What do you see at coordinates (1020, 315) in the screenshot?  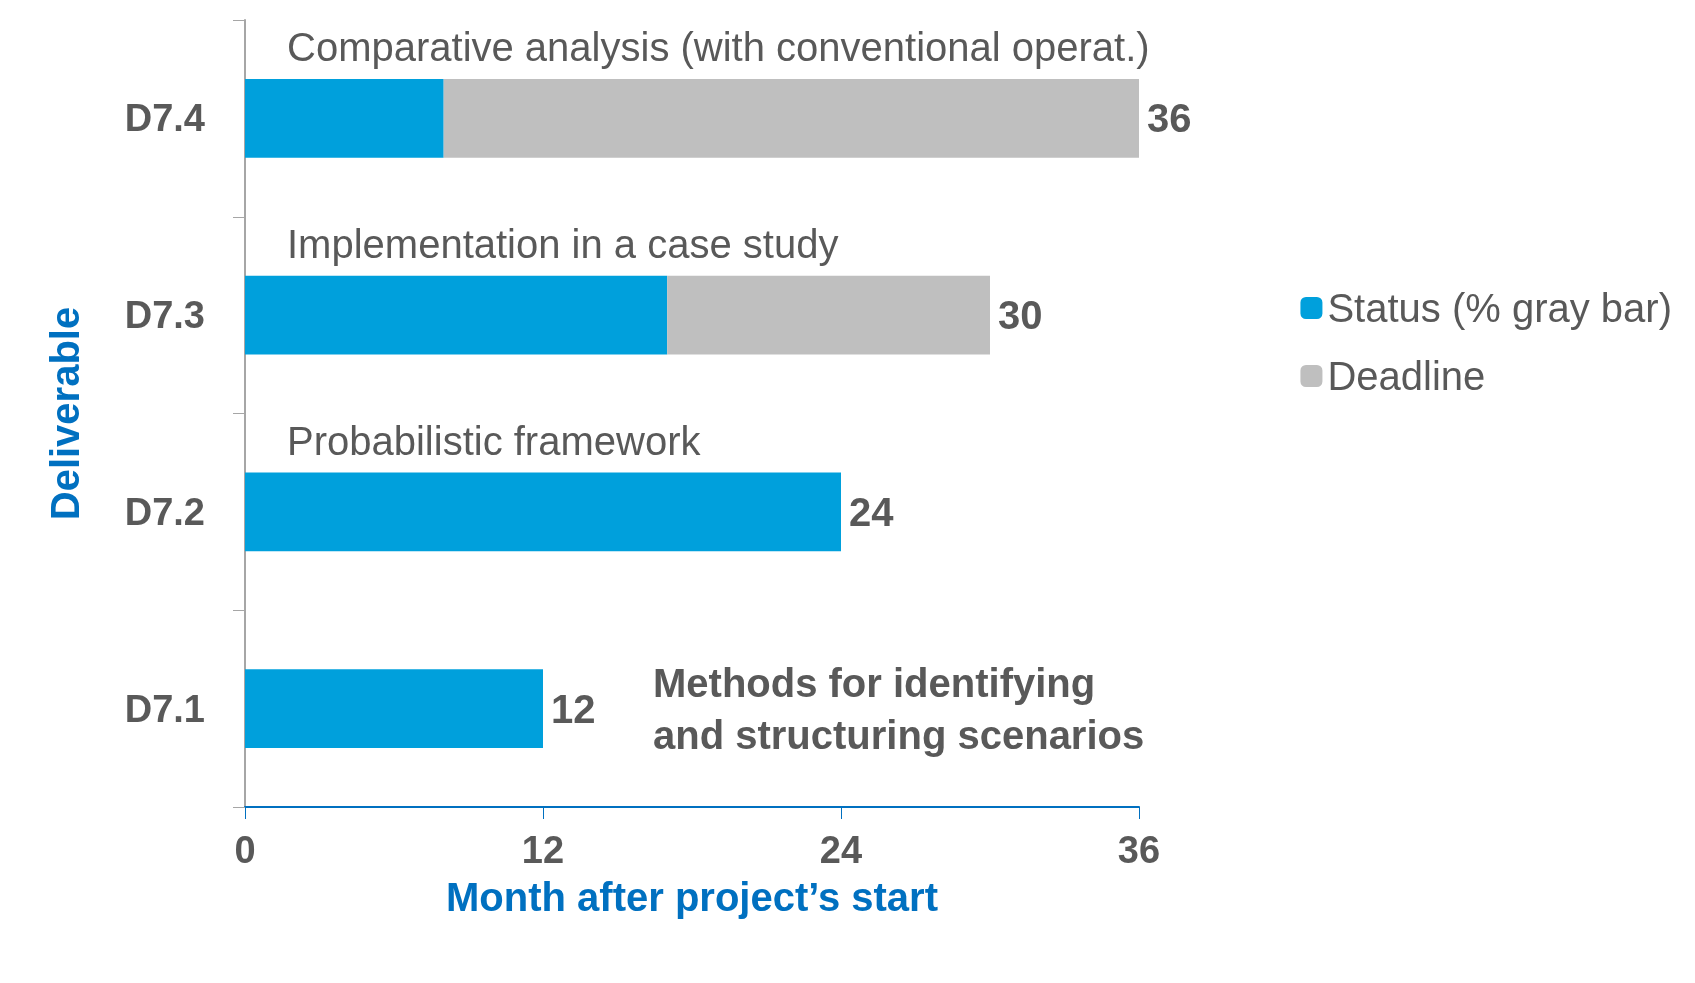 I see `total-label: 30` at bounding box center [1020, 315].